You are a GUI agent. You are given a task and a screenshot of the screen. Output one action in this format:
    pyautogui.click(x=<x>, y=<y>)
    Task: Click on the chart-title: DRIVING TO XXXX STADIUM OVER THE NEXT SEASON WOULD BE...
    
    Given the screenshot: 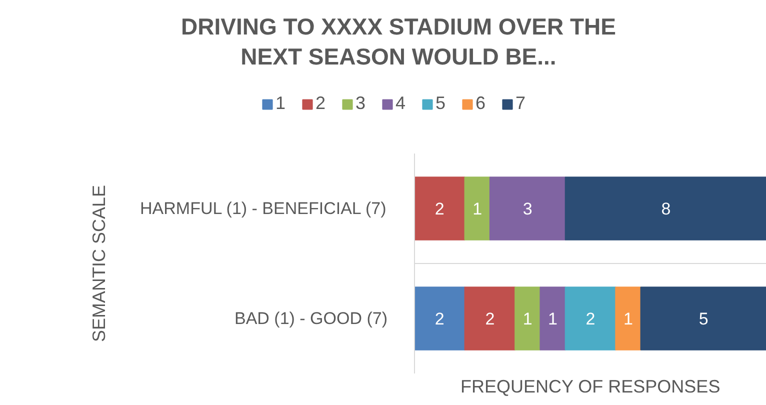 What is the action you would take?
    pyautogui.click(x=398, y=42)
    